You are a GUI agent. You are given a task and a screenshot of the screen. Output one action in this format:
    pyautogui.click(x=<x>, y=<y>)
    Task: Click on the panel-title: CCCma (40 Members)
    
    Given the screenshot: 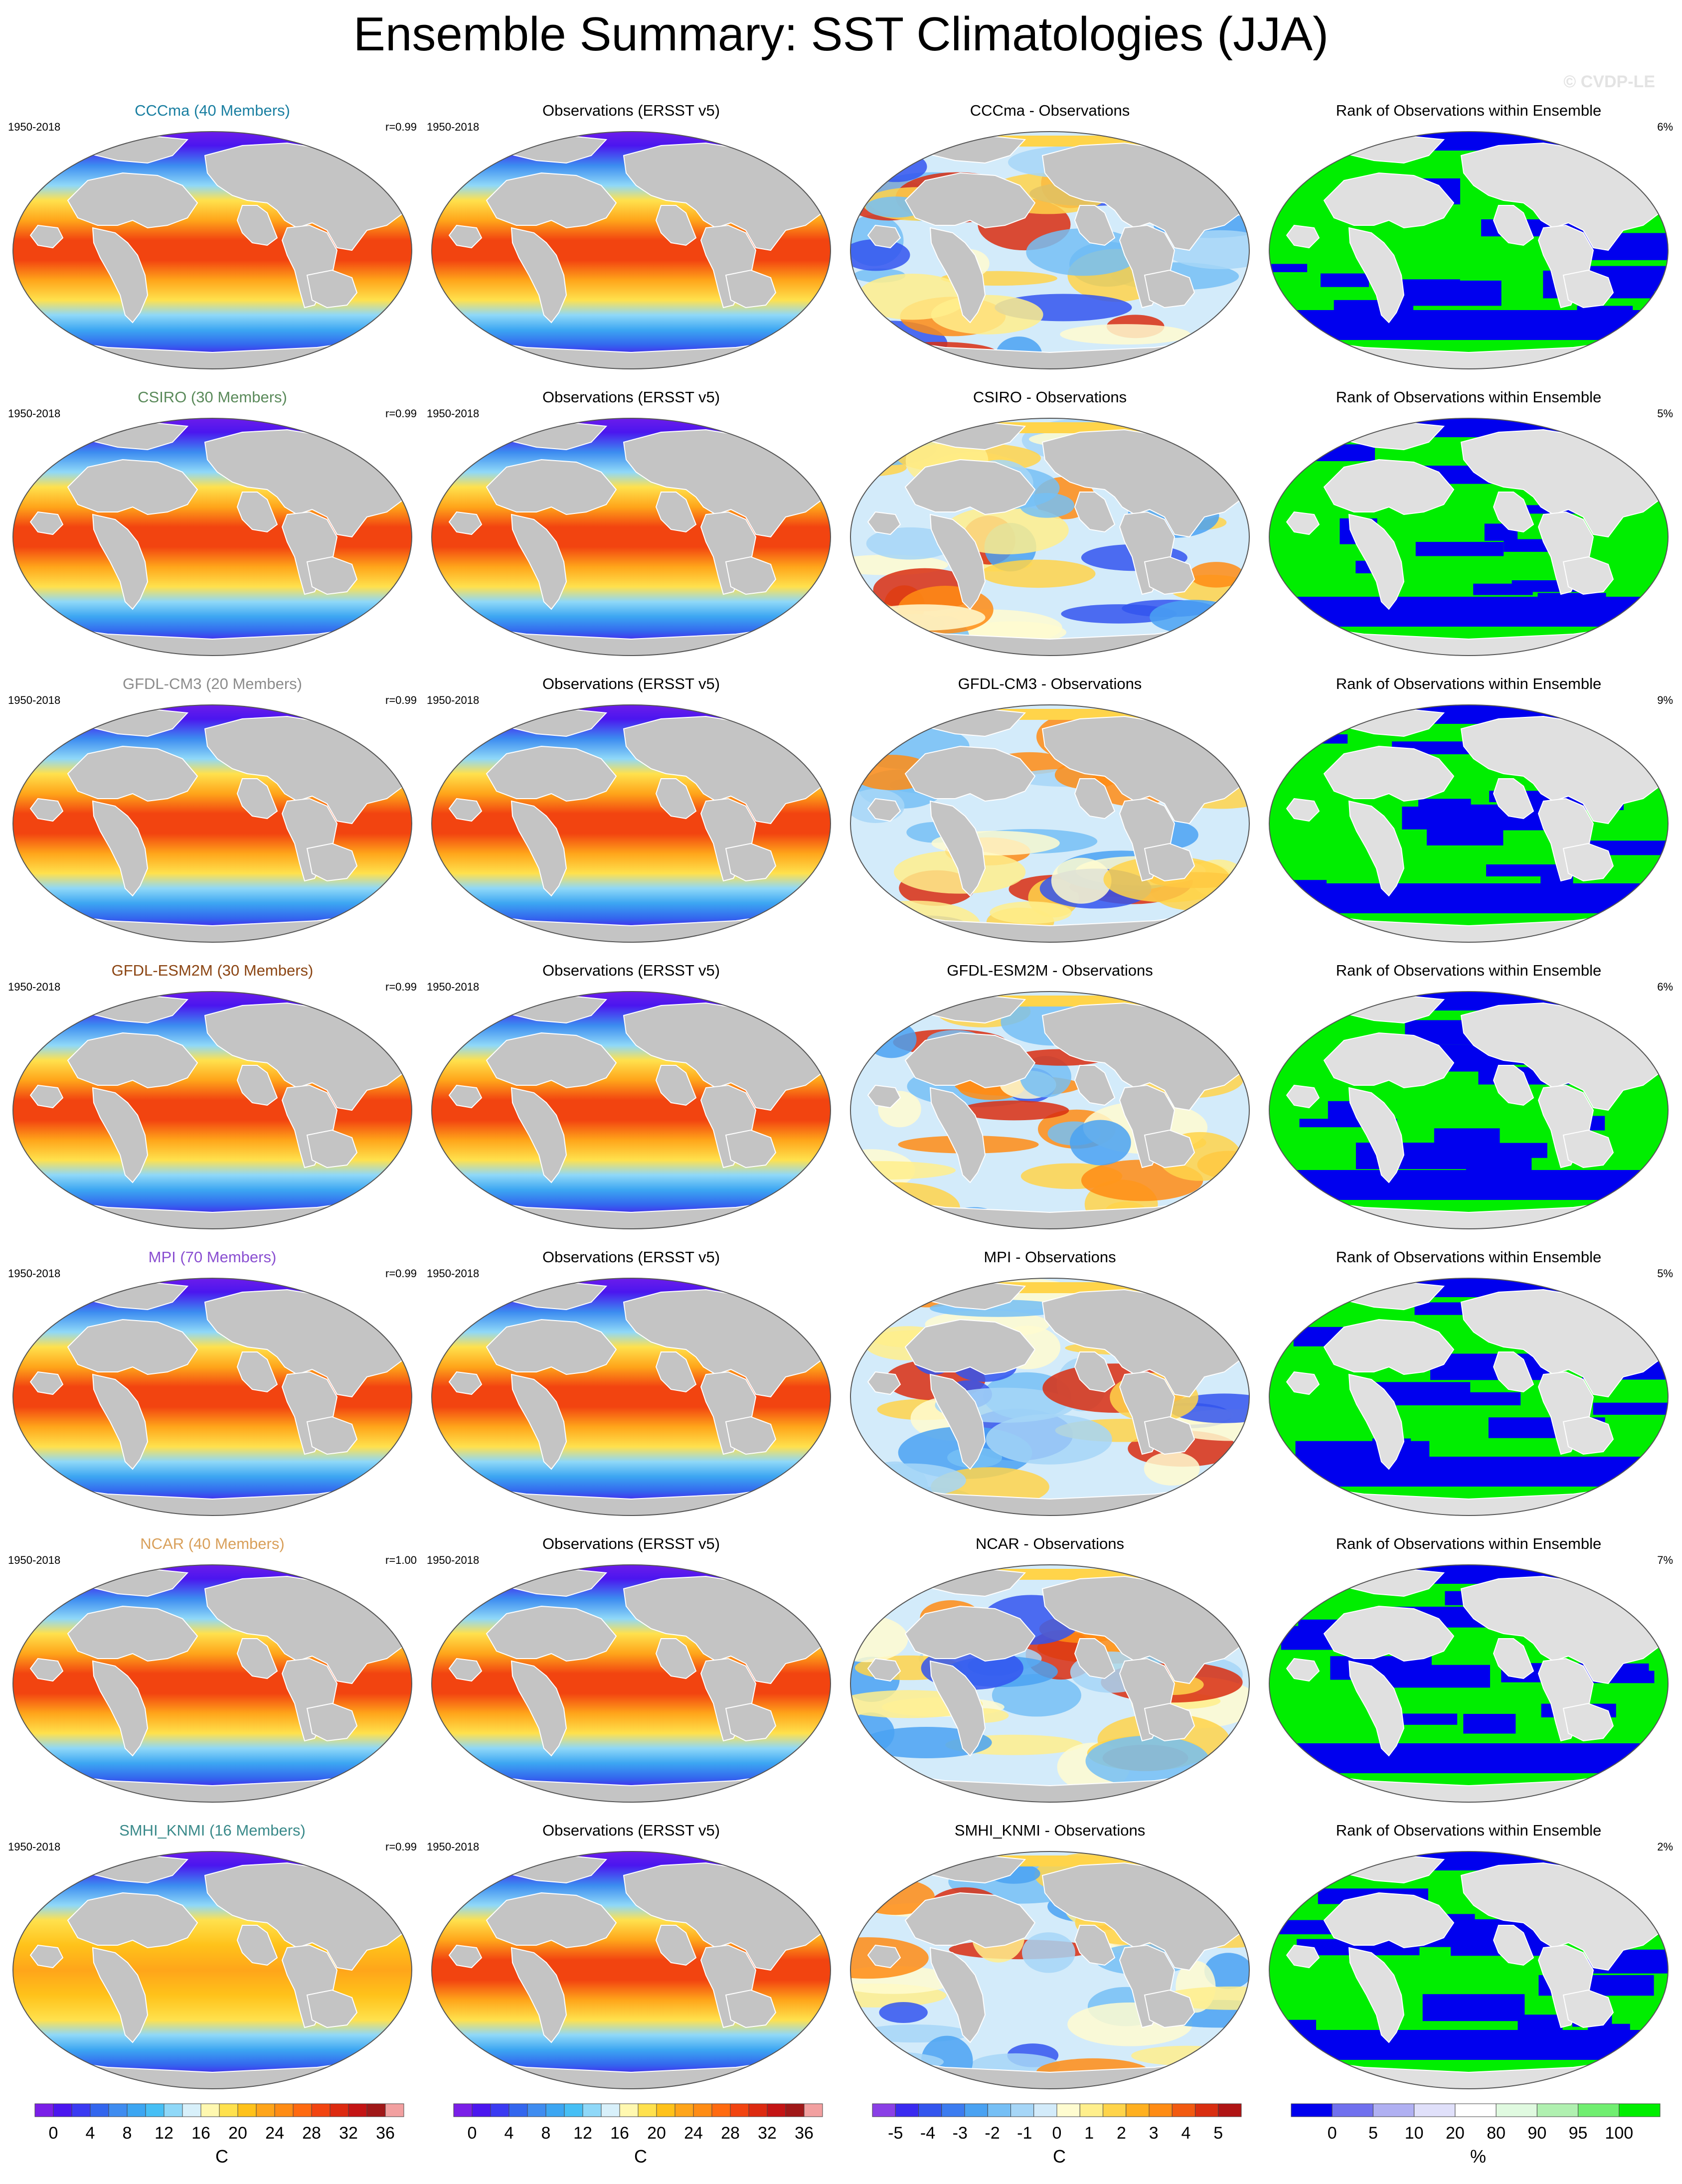 What is the action you would take?
    pyautogui.click(x=213, y=110)
    